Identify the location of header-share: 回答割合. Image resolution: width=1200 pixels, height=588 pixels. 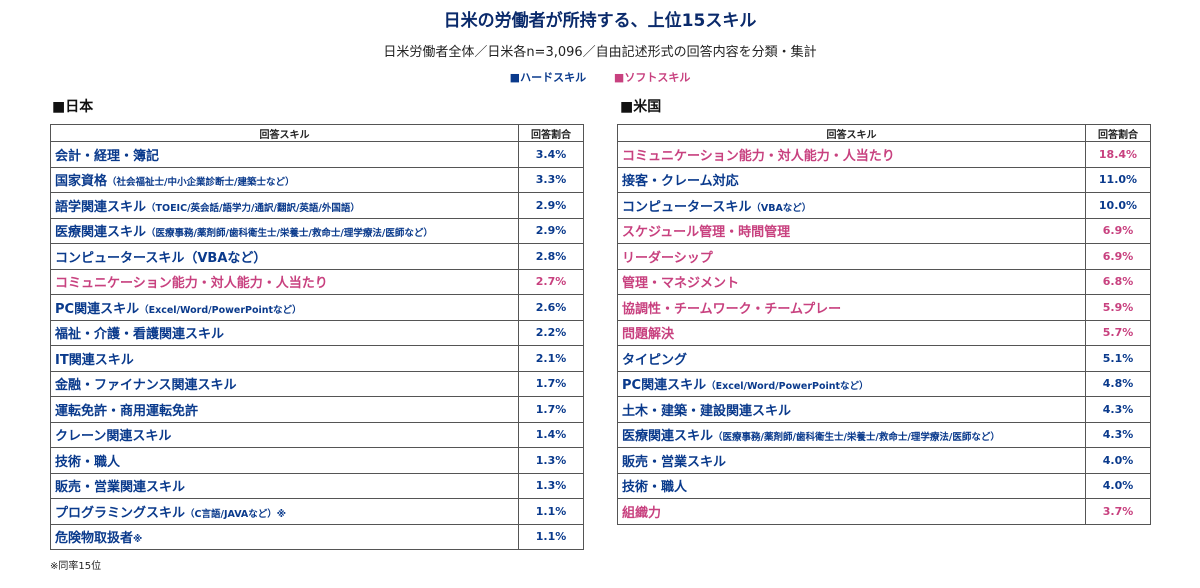
(1118, 133).